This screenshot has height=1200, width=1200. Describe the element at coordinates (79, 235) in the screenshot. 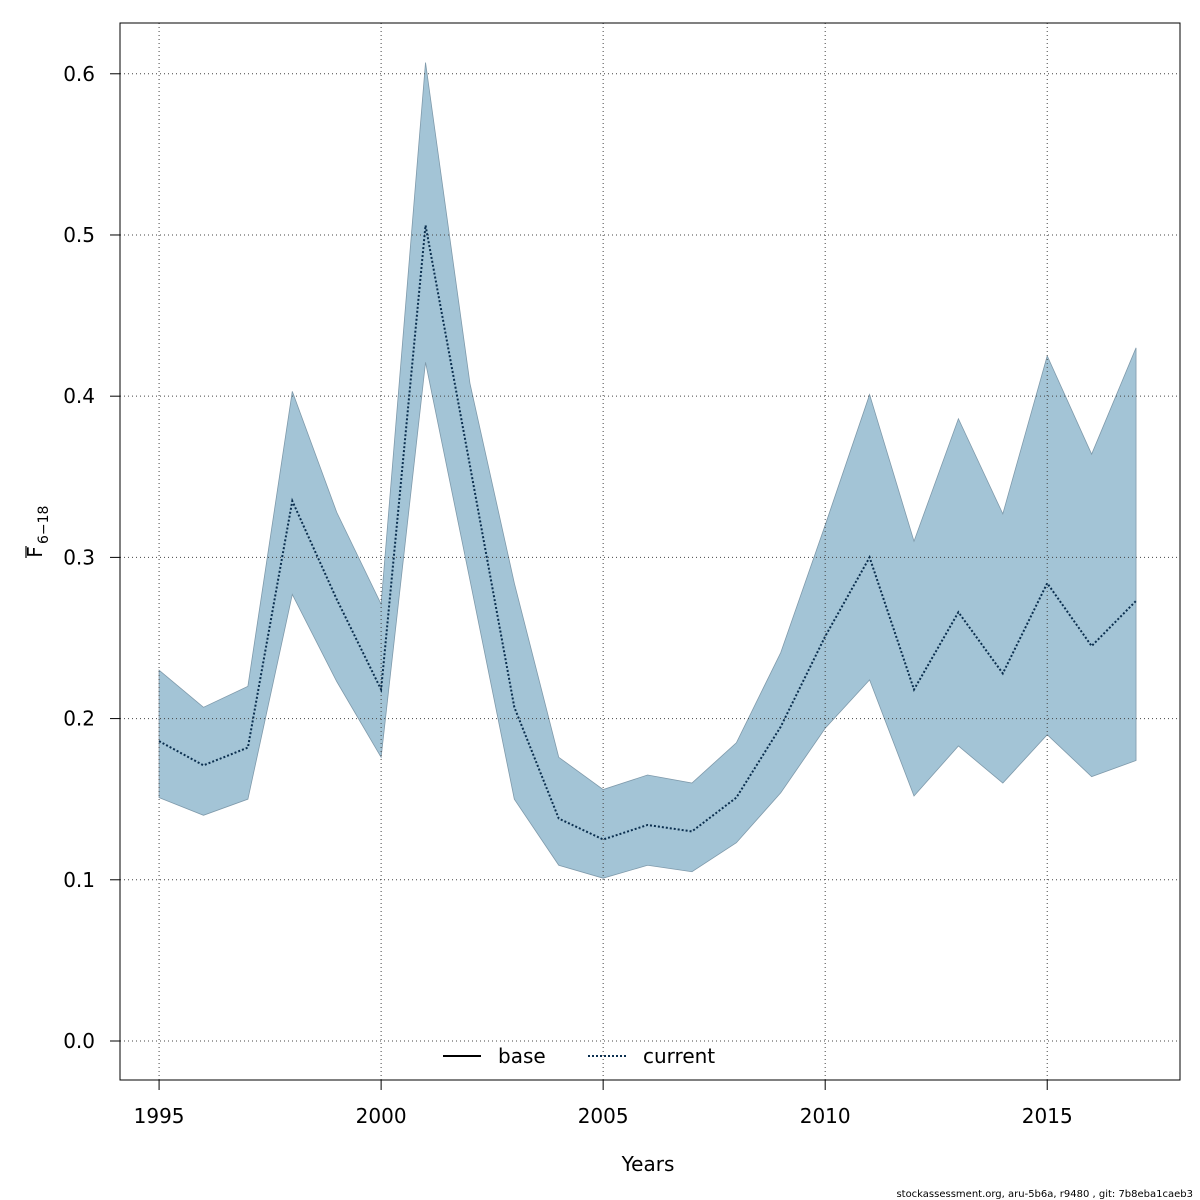

I see `y-tick-label: 0.5` at that location.